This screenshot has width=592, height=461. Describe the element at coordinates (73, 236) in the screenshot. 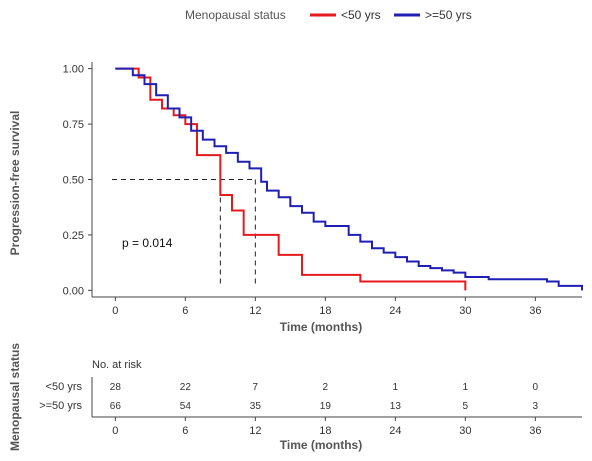

I see `y-tick-label: 0.25` at that location.